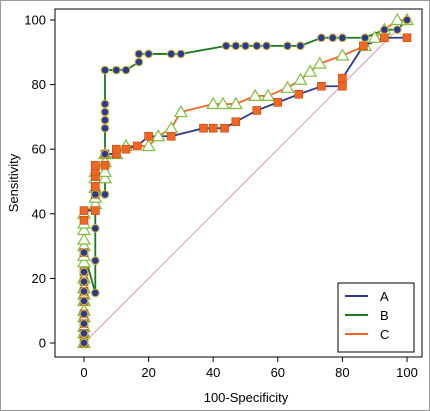  Describe the element at coordinates (148, 372) in the screenshot. I see `x-tick-label: 20` at that location.